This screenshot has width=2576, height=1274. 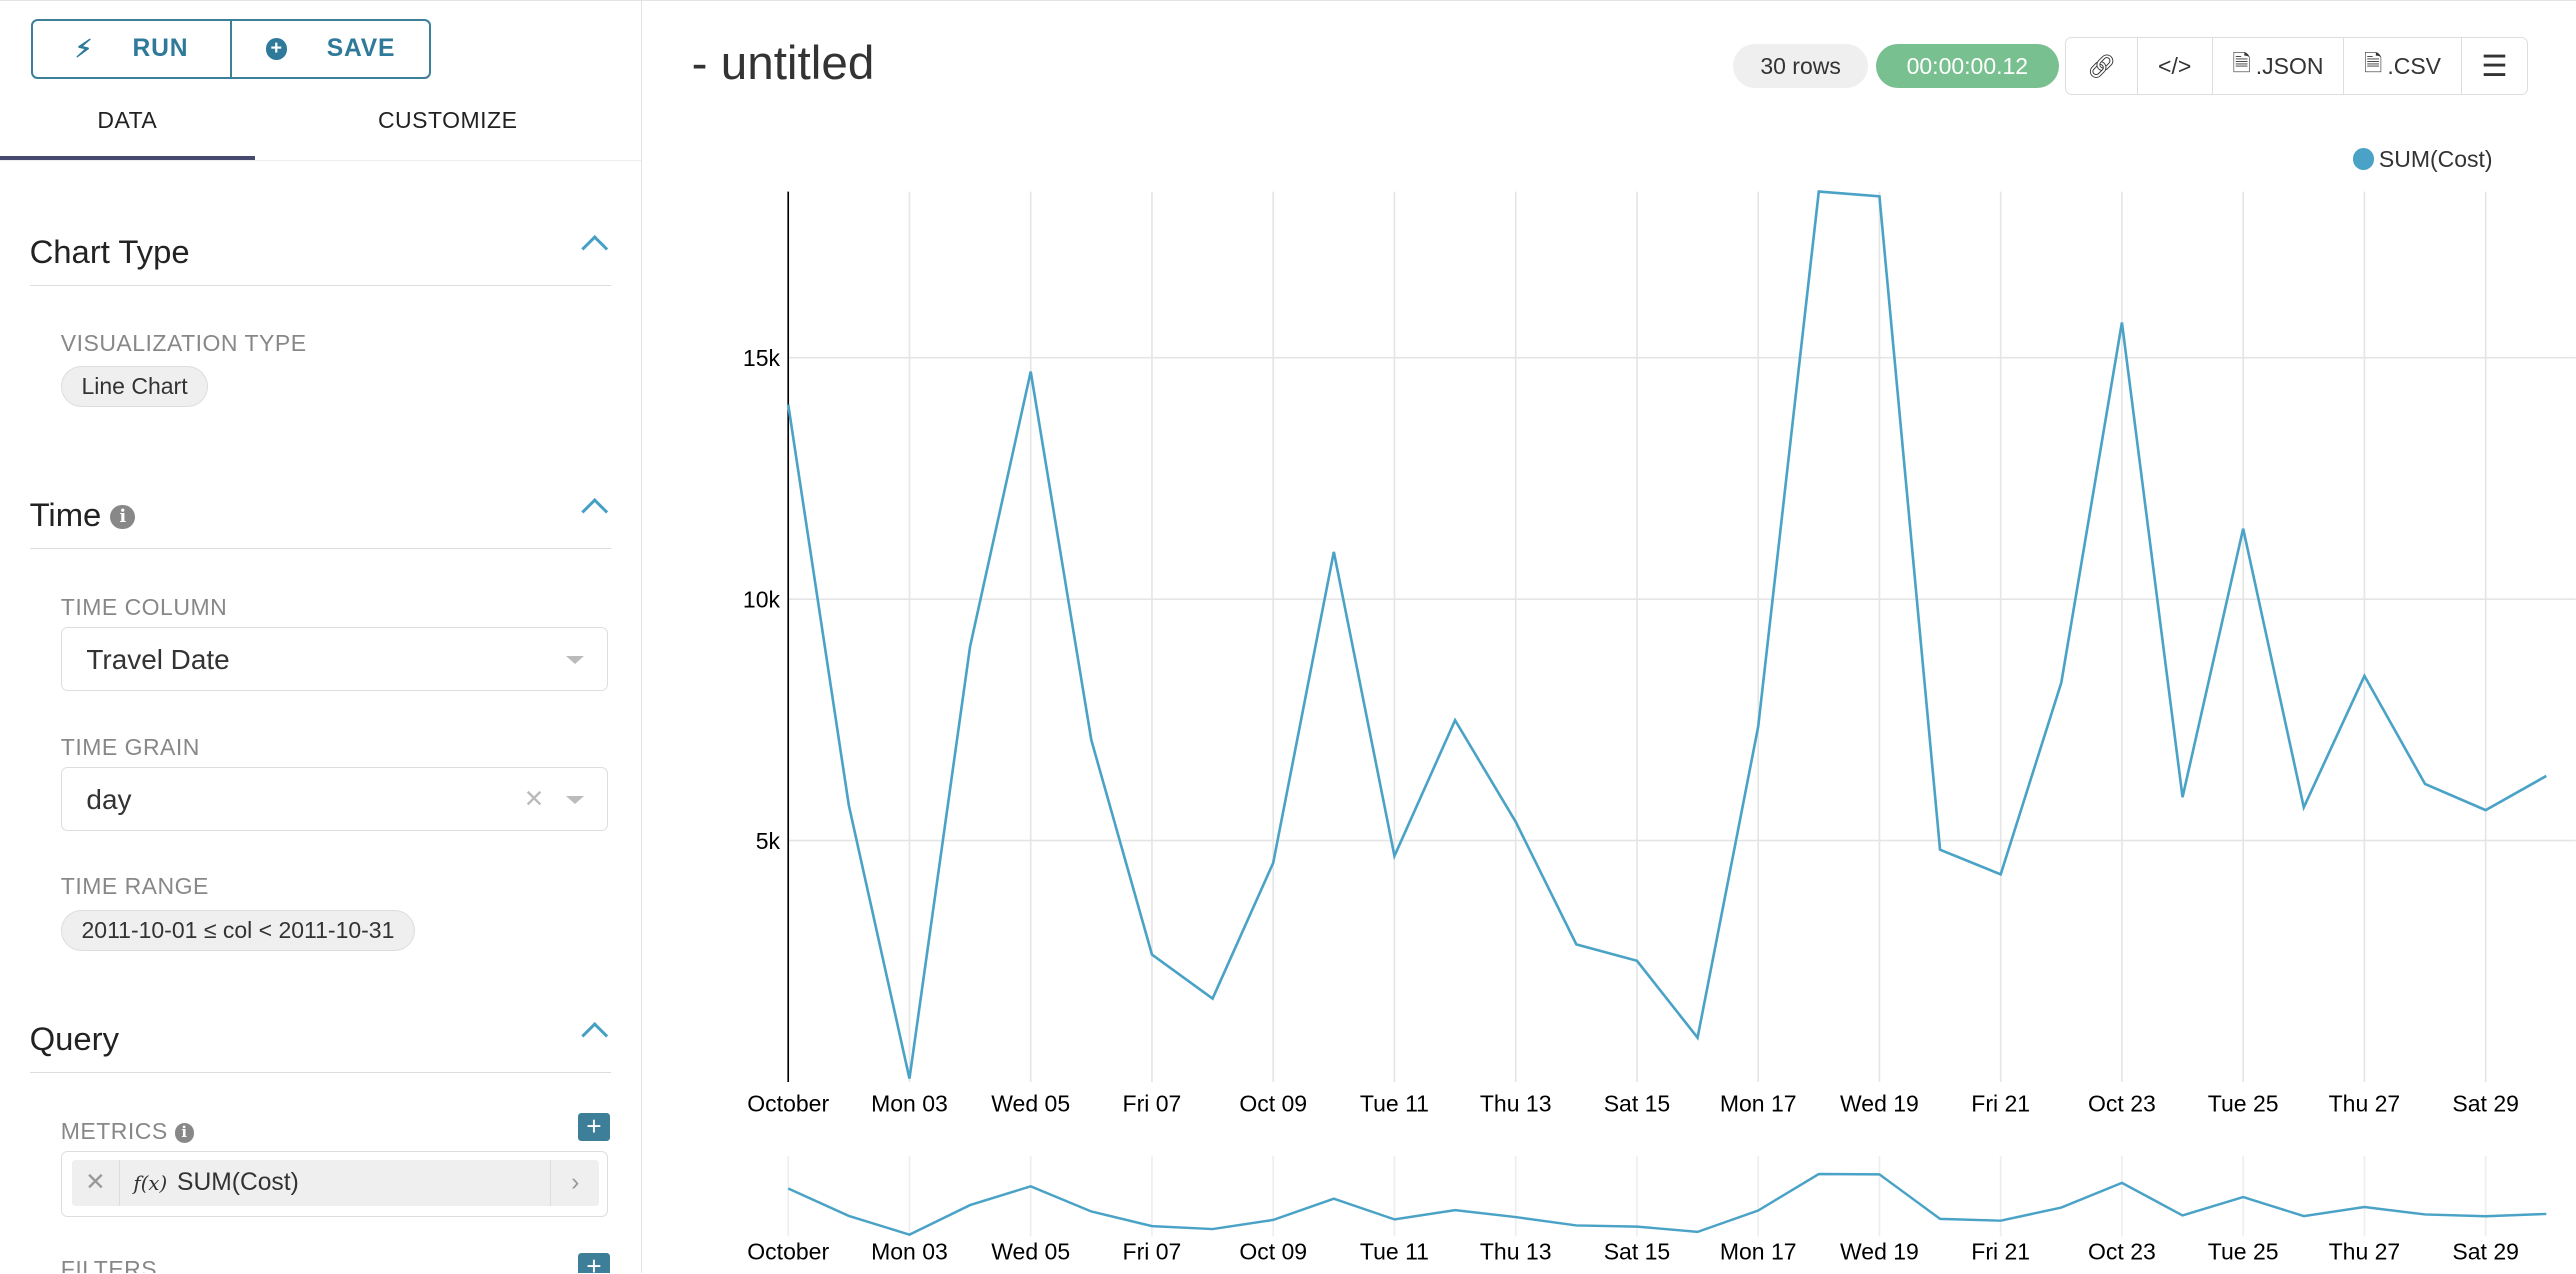 I want to click on export-csv-button: 🗎︎ .CSV, so click(x=2402, y=66).